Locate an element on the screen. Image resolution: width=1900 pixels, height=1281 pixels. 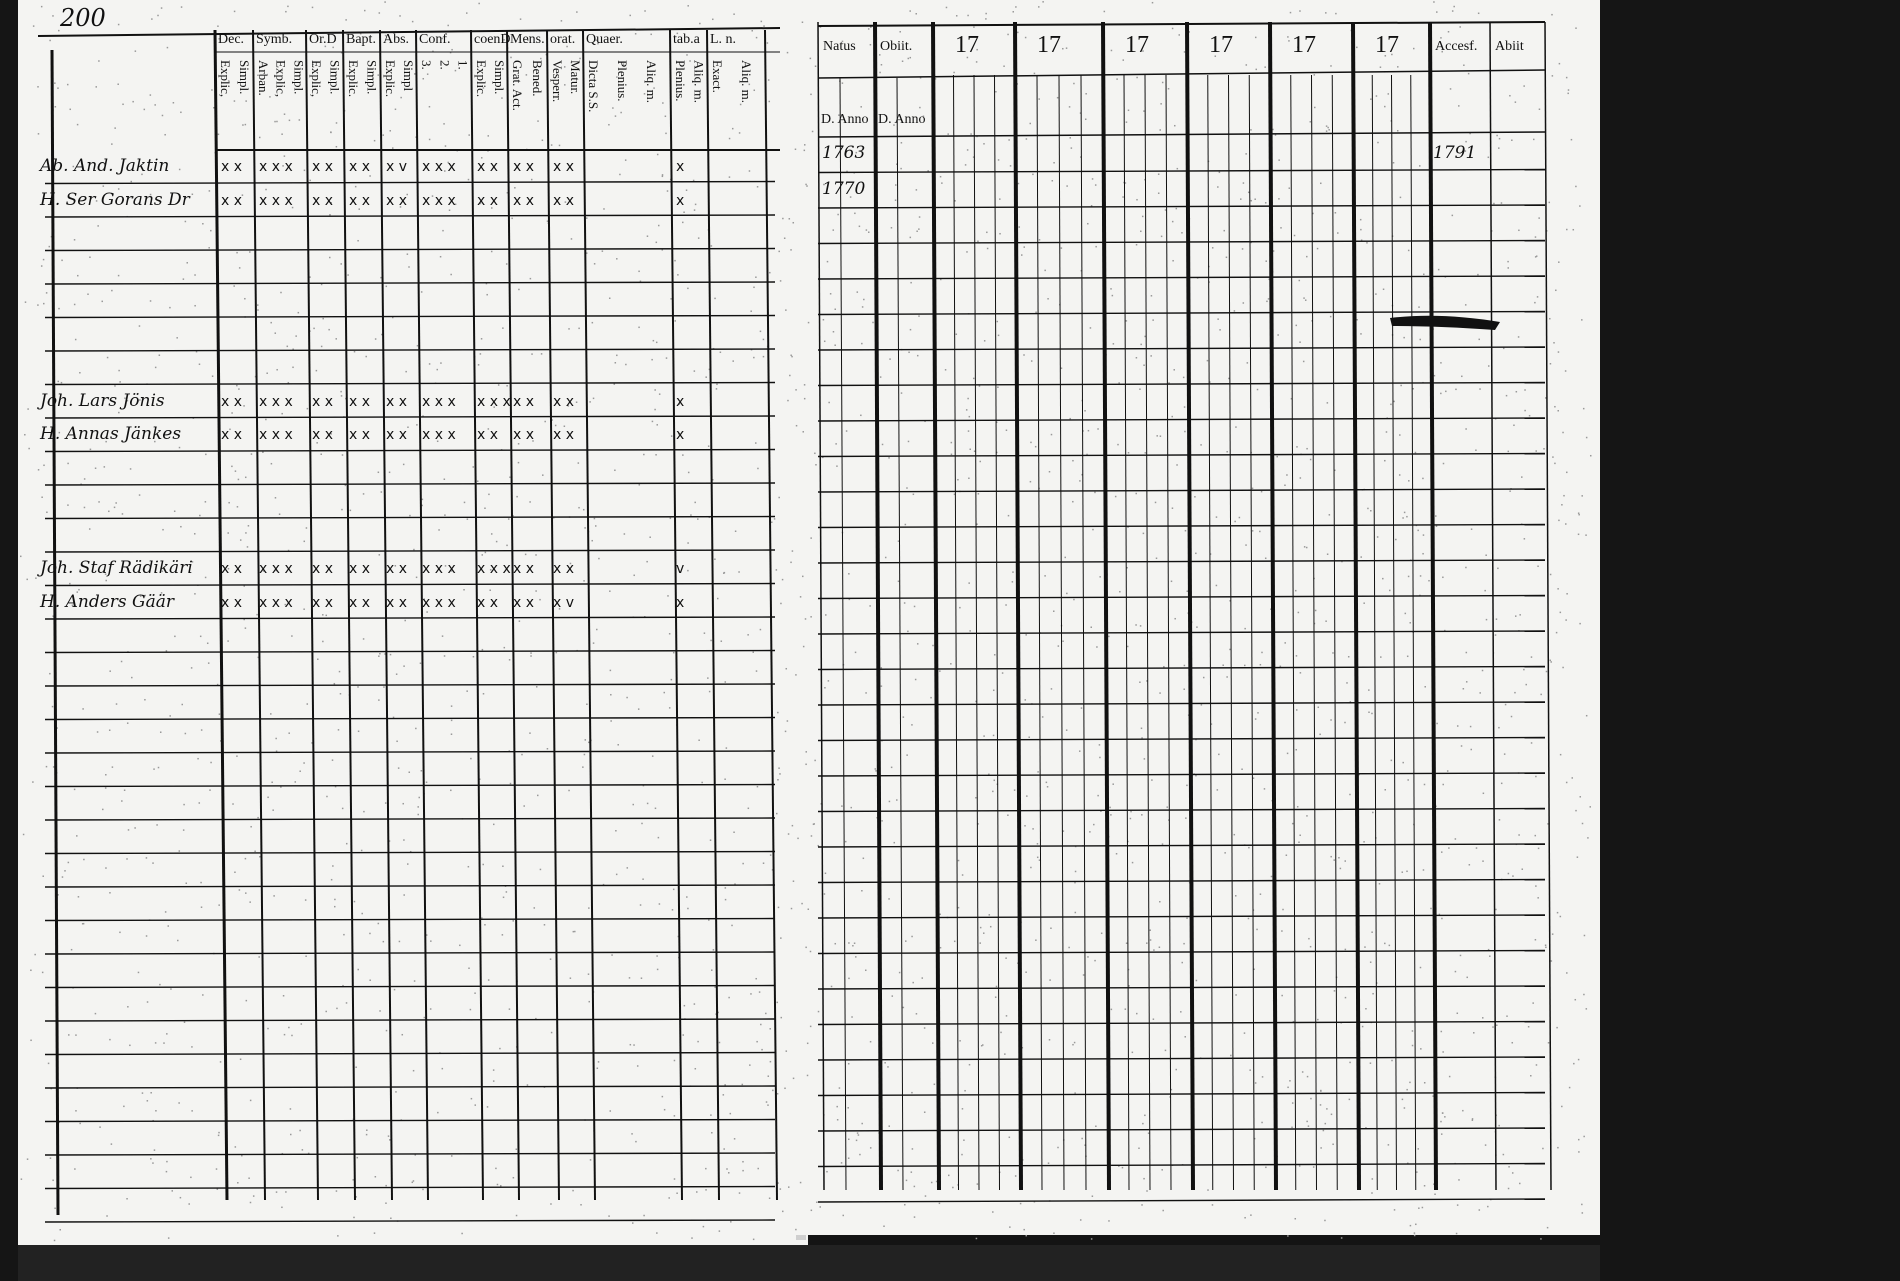
column-header: Dec. is located at coordinates (231, 40).